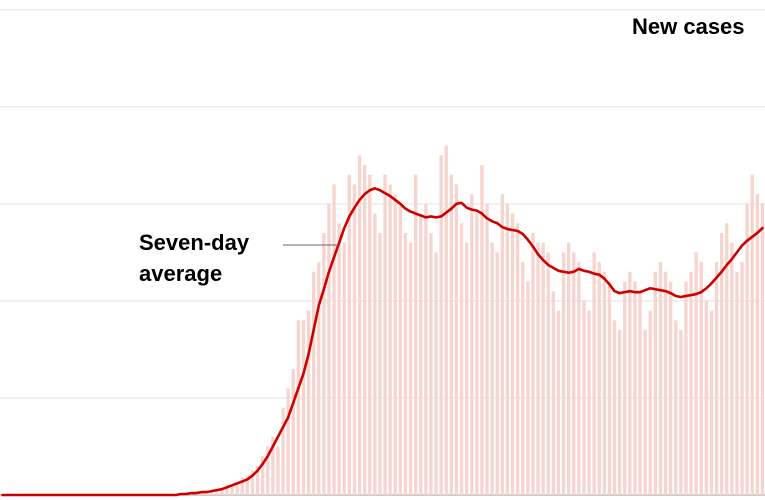 The height and width of the screenshot is (500, 765). What do you see at coordinates (194, 242) in the screenshot?
I see `annotation: Seven-day` at bounding box center [194, 242].